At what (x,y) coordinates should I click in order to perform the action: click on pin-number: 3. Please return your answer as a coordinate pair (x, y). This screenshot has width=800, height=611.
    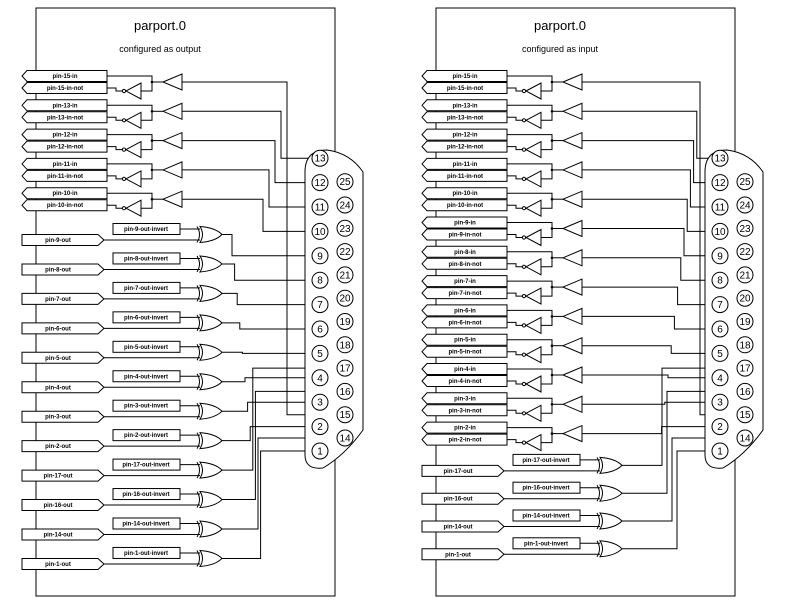
    Looking at the image, I should click on (320, 403).